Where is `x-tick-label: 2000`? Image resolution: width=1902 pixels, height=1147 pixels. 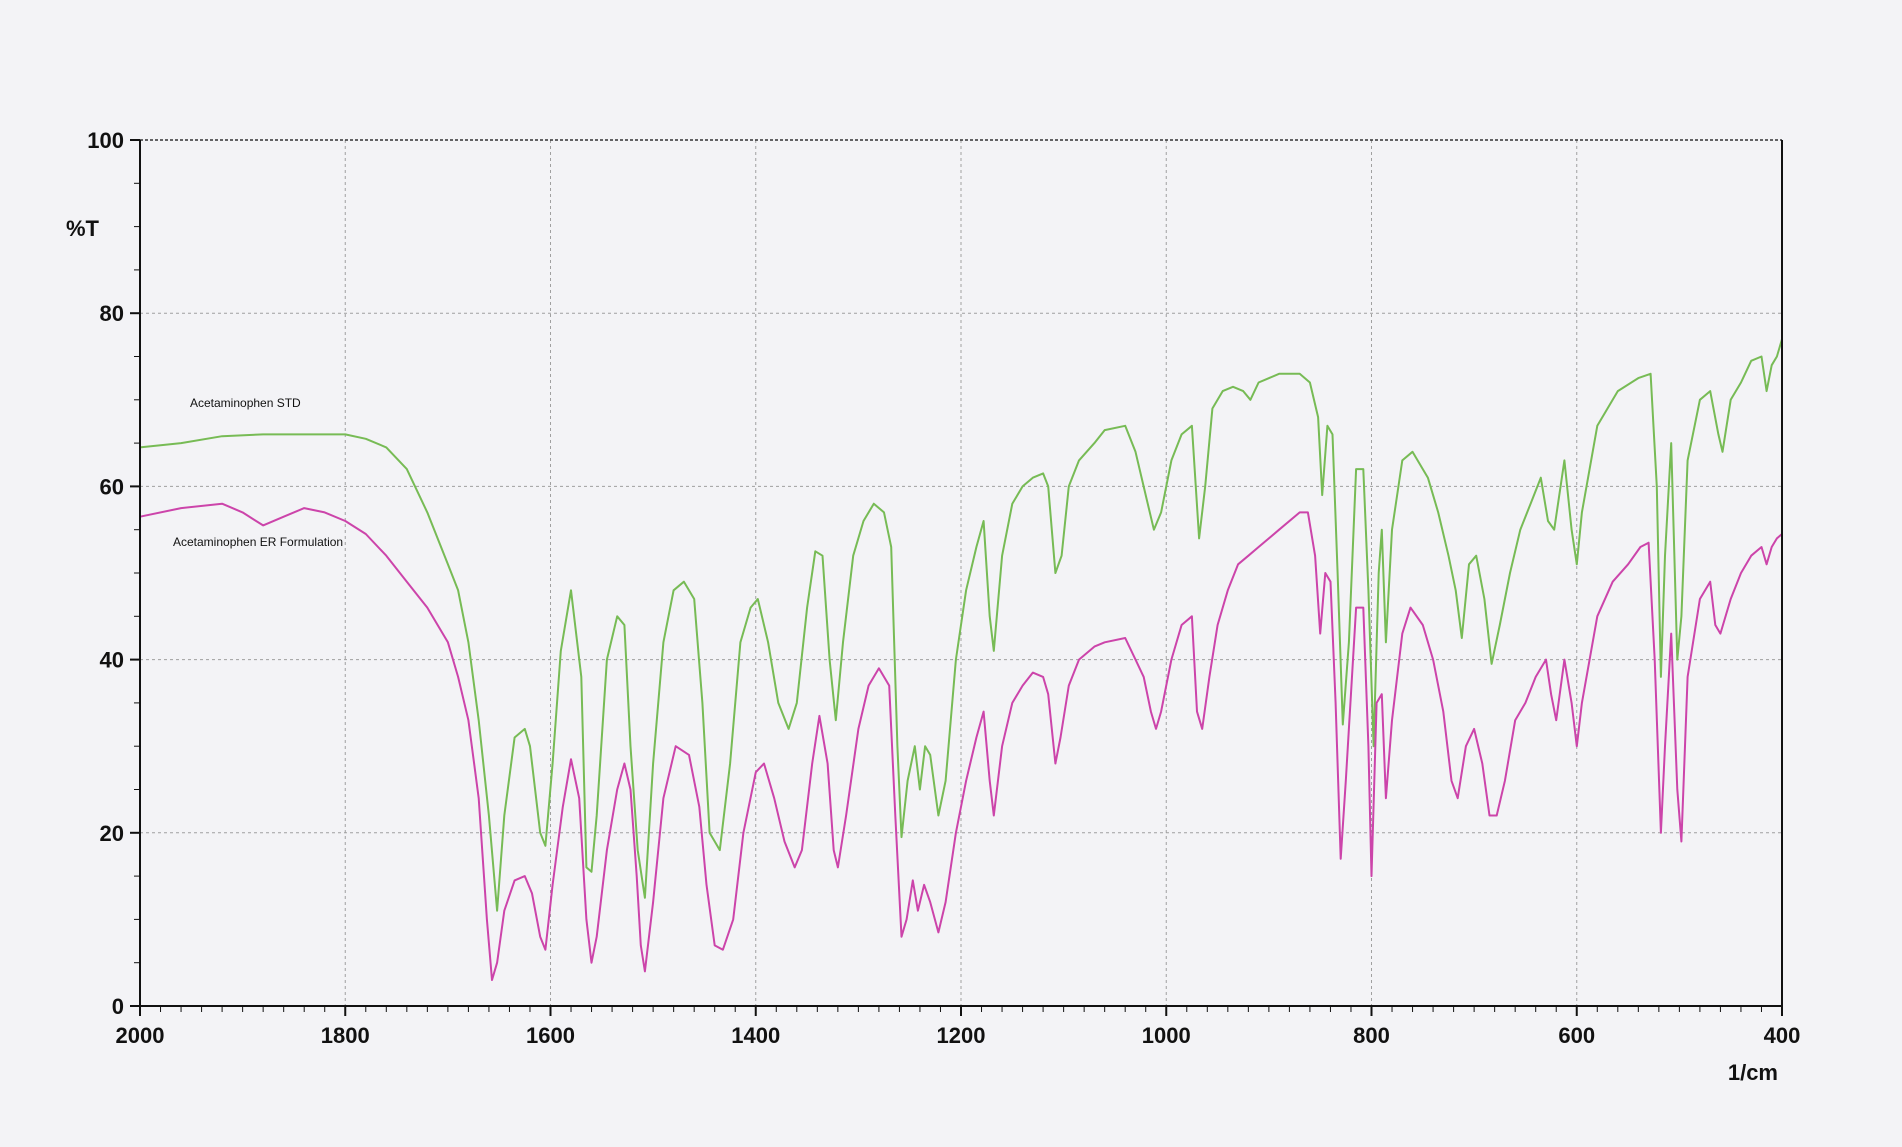 x-tick-label: 2000 is located at coordinates (140, 1035).